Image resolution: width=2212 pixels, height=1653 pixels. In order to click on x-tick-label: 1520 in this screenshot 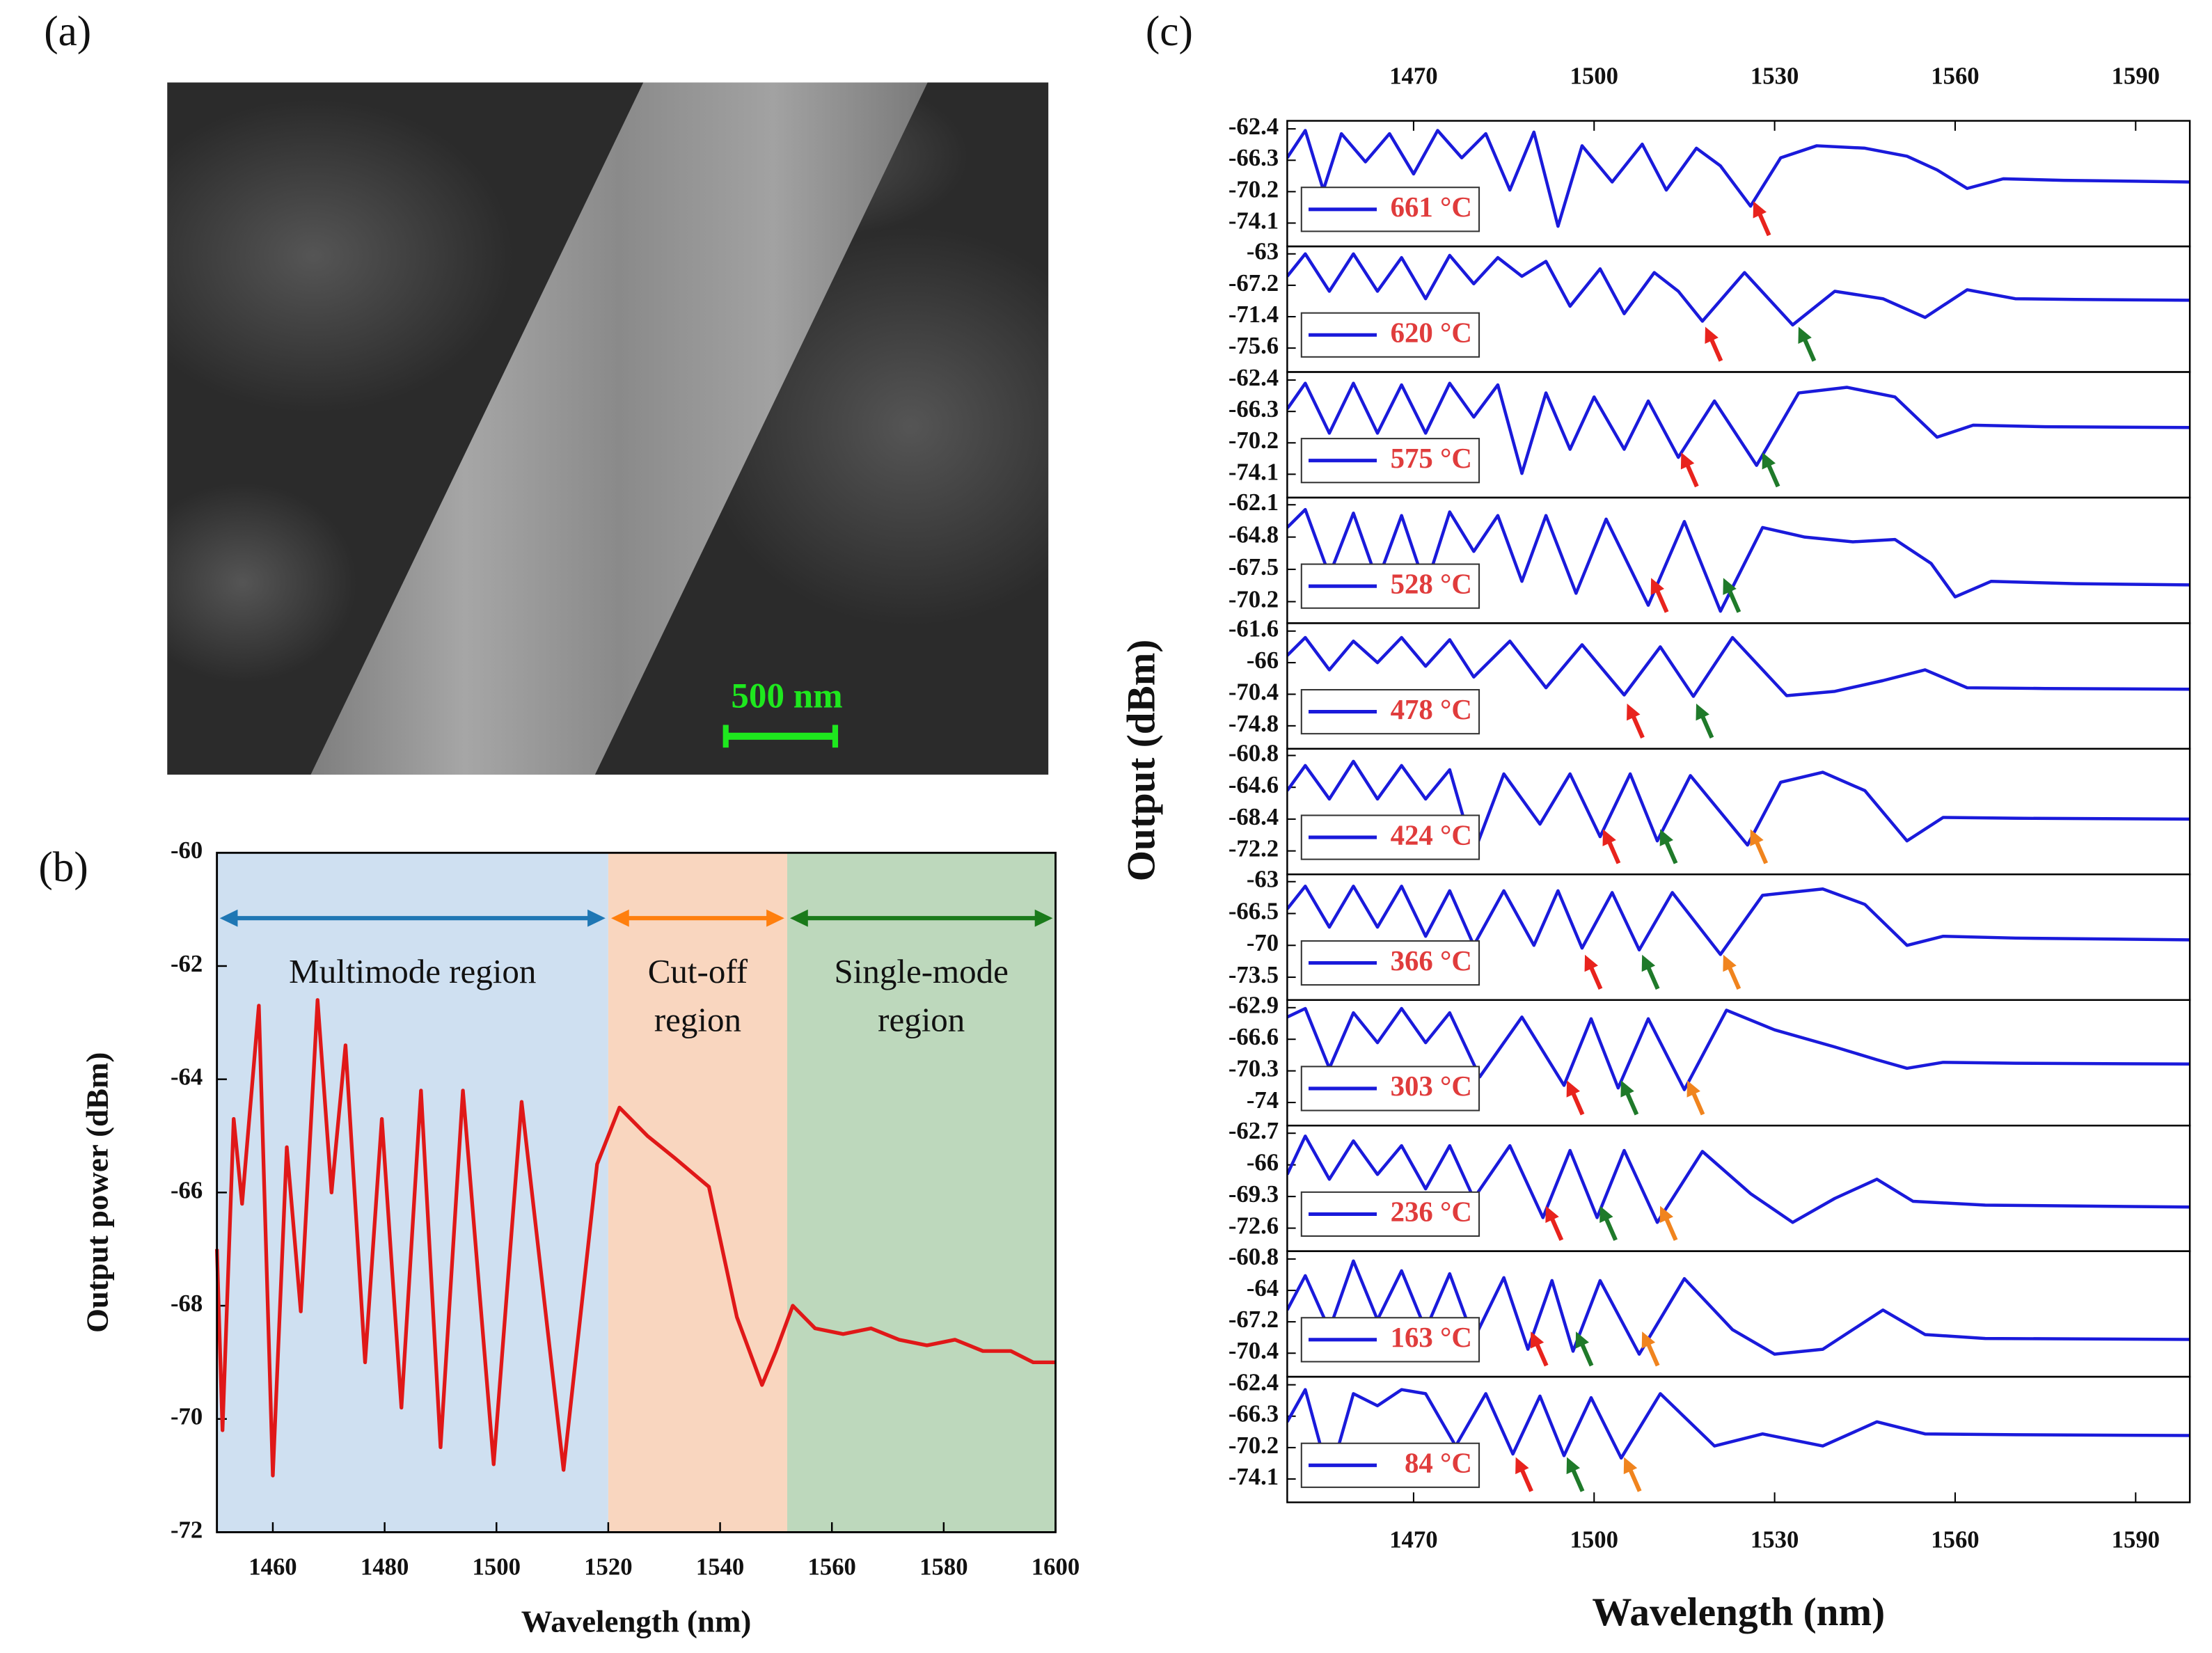, I will do `click(608, 1566)`.